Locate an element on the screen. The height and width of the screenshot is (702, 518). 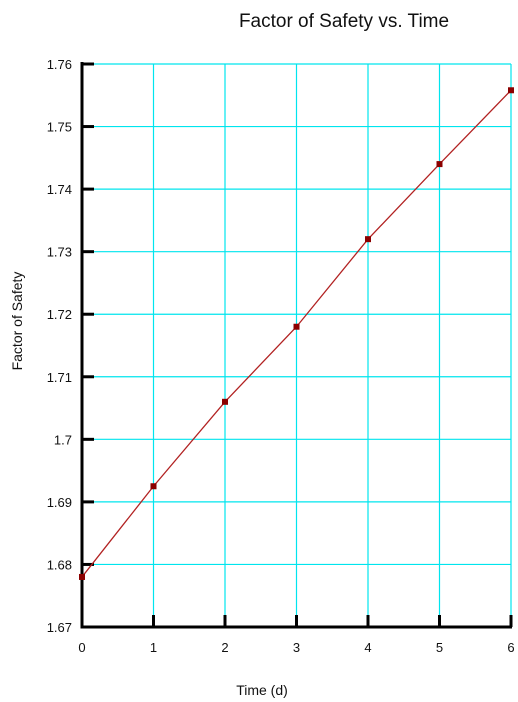
y-tick-label-7: 1.74 is located at coordinates (59, 189).